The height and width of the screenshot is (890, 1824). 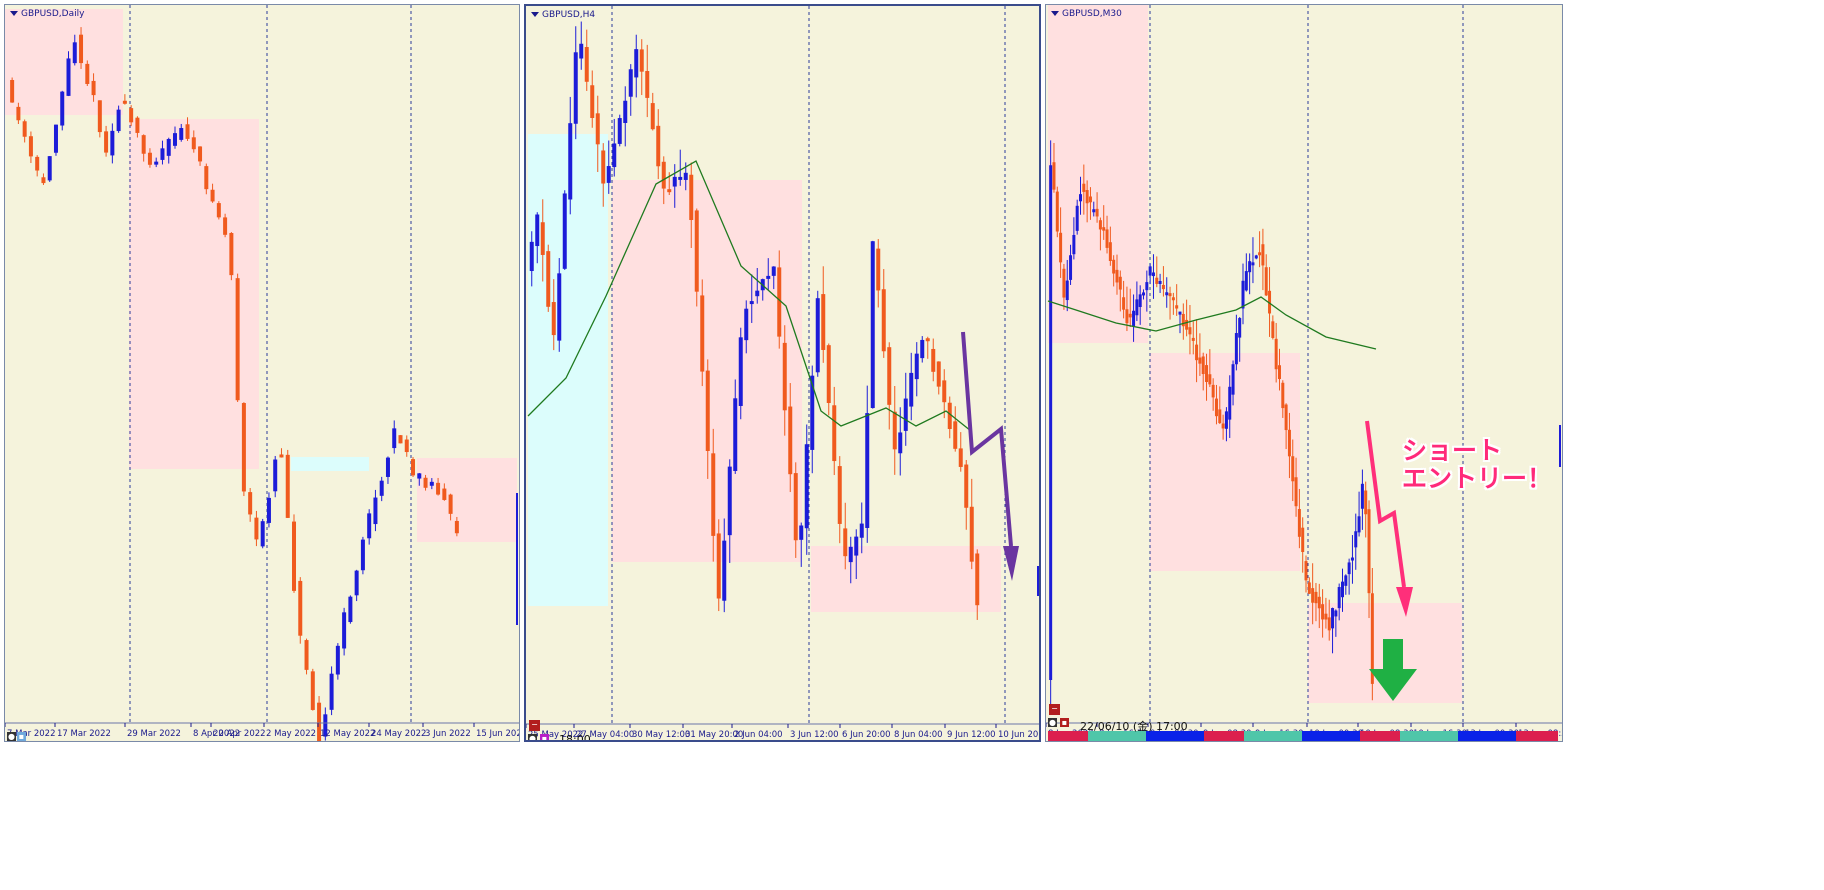 I want to click on chart-title: GBPUSD,M30, so click(x=1086, y=14).